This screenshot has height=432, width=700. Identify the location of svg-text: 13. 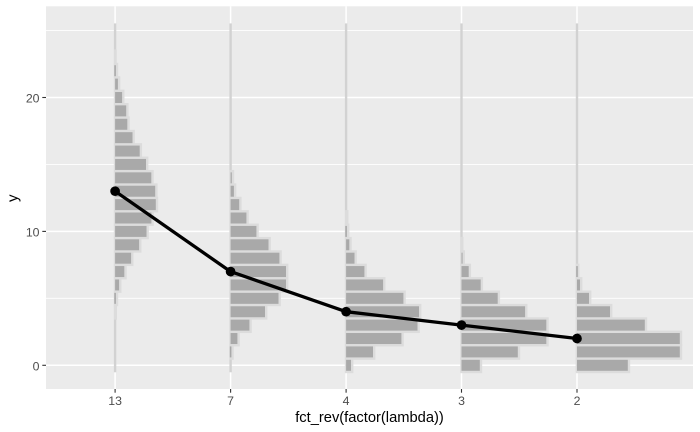
(115, 401).